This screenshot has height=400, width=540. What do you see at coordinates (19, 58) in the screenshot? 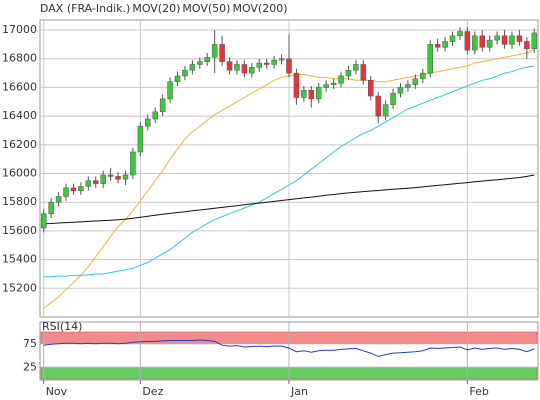
I see `y-tick-label: 16800` at bounding box center [19, 58].